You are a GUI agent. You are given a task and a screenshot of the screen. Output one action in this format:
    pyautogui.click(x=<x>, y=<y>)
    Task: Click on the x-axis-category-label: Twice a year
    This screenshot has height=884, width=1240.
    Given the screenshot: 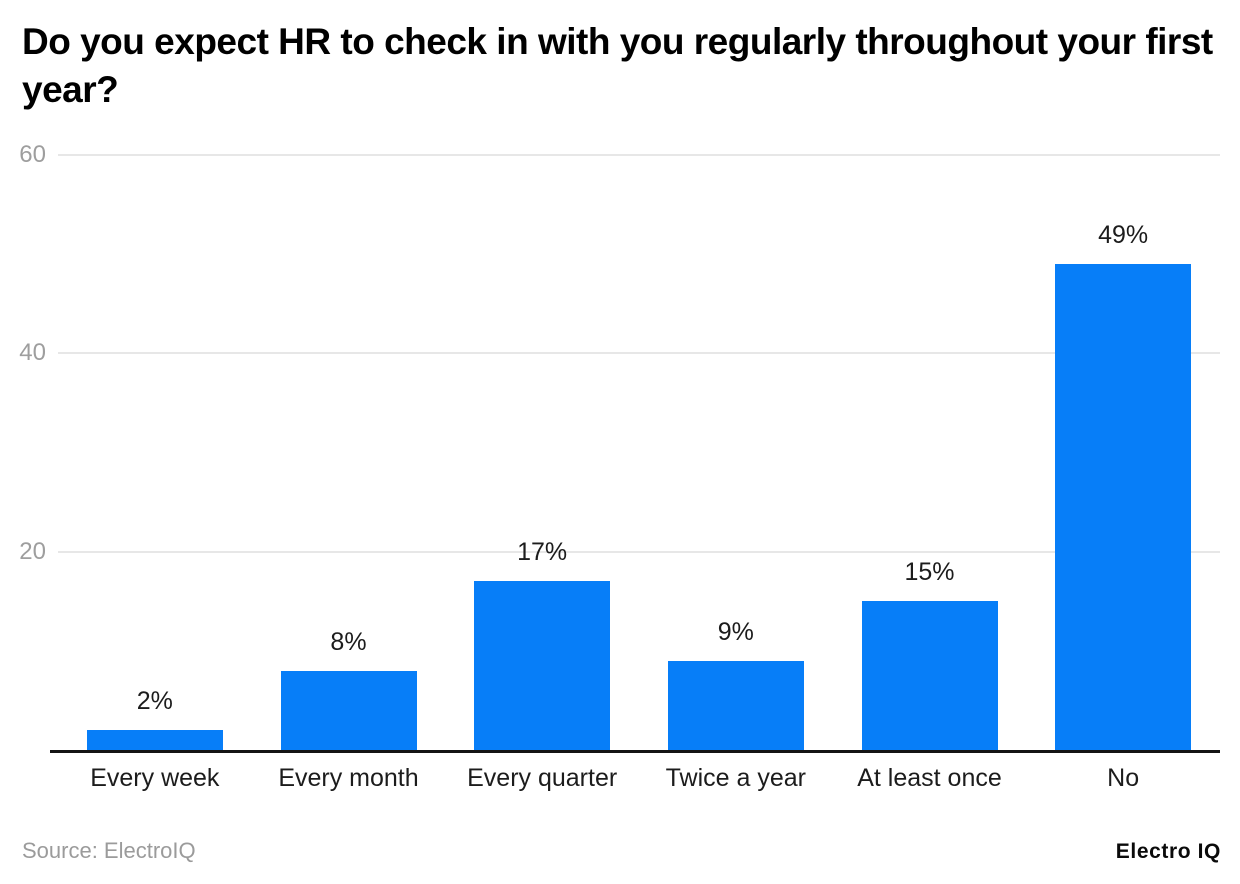 What is the action you would take?
    pyautogui.click(x=735, y=778)
    